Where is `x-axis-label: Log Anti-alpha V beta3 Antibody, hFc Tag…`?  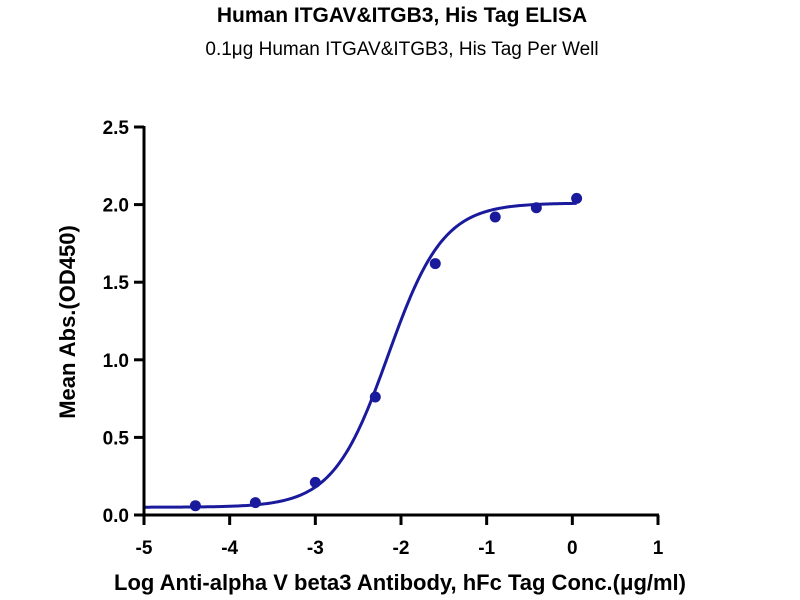 x-axis-label: Log Anti-alpha V beta3 Antibody, hFc Tag… is located at coordinates (400, 582).